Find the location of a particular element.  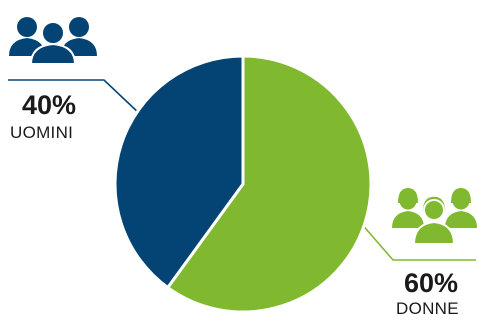

men-leader-line is located at coordinates (75, 98).